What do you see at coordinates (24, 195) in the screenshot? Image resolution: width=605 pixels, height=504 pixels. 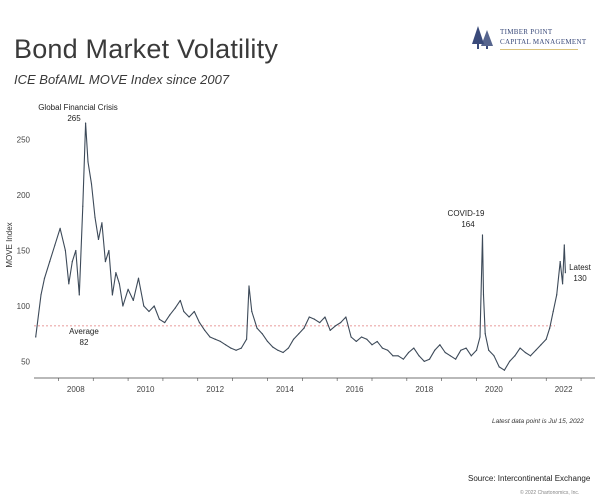 I see `y-tick-label: 200` at bounding box center [24, 195].